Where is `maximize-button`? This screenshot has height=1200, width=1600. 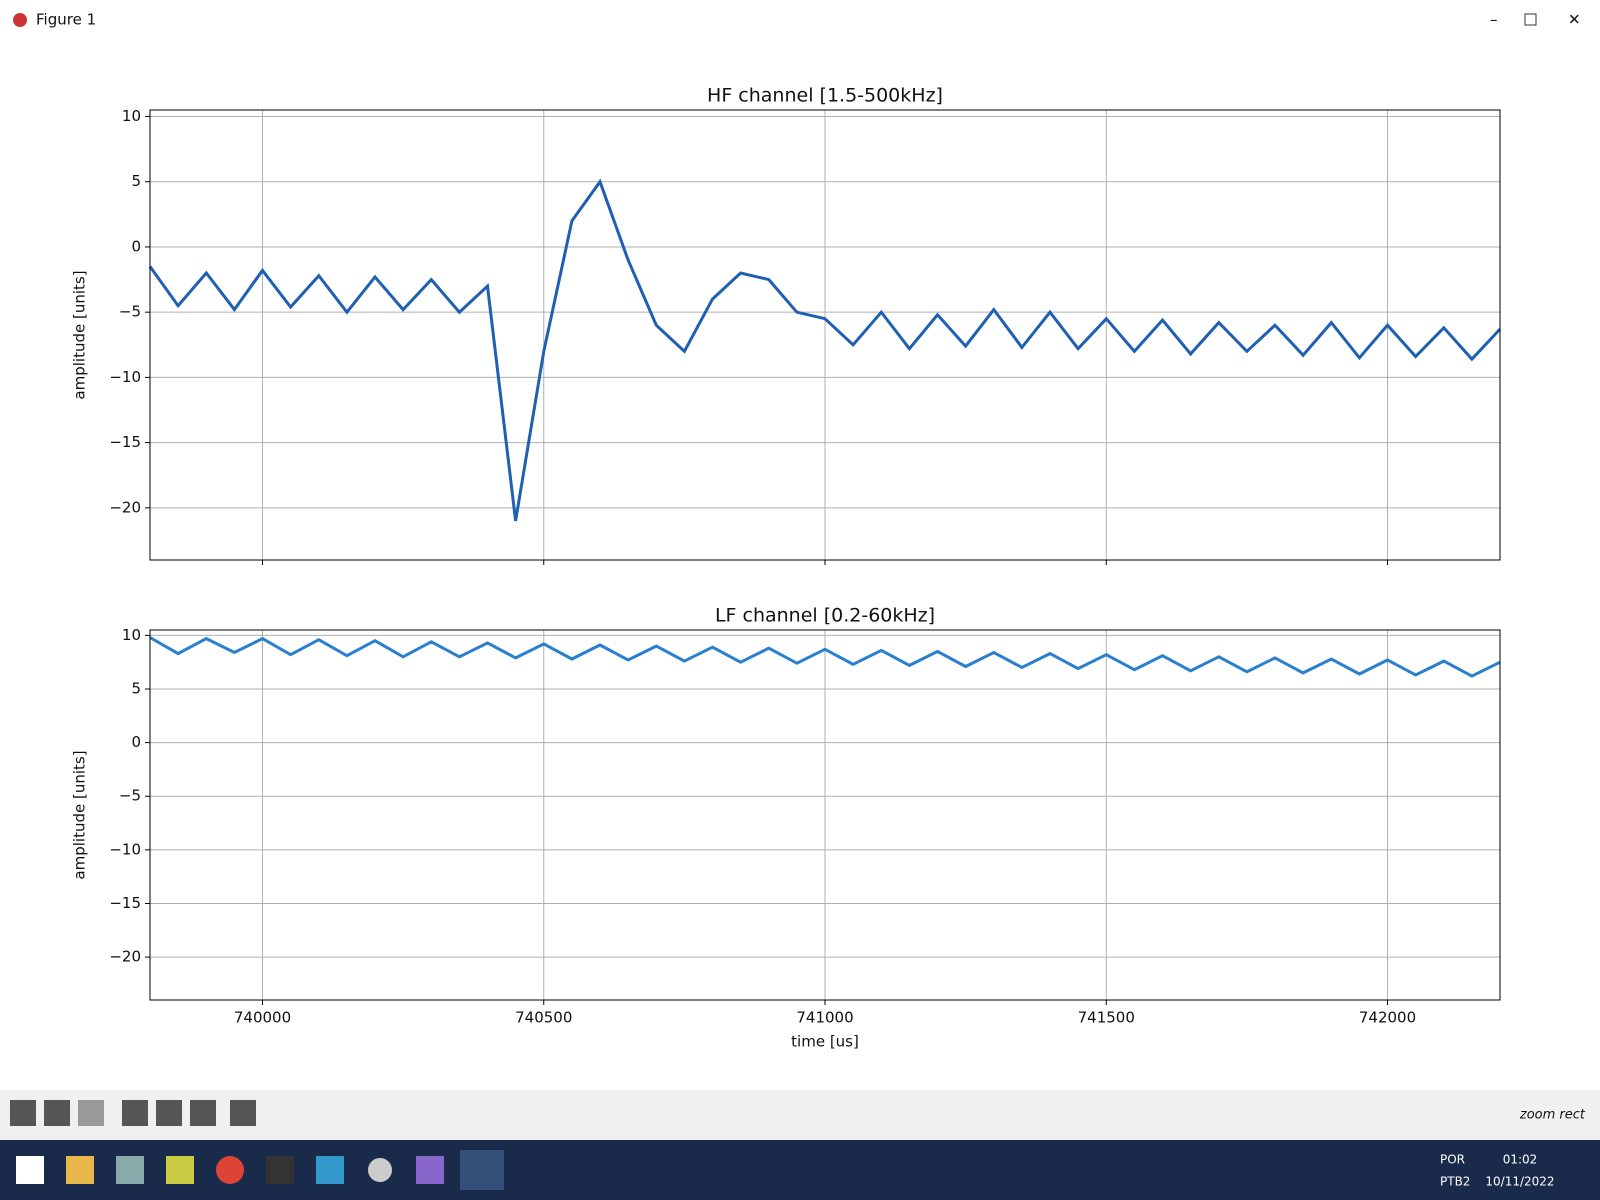
maximize-button is located at coordinates (1530, 19).